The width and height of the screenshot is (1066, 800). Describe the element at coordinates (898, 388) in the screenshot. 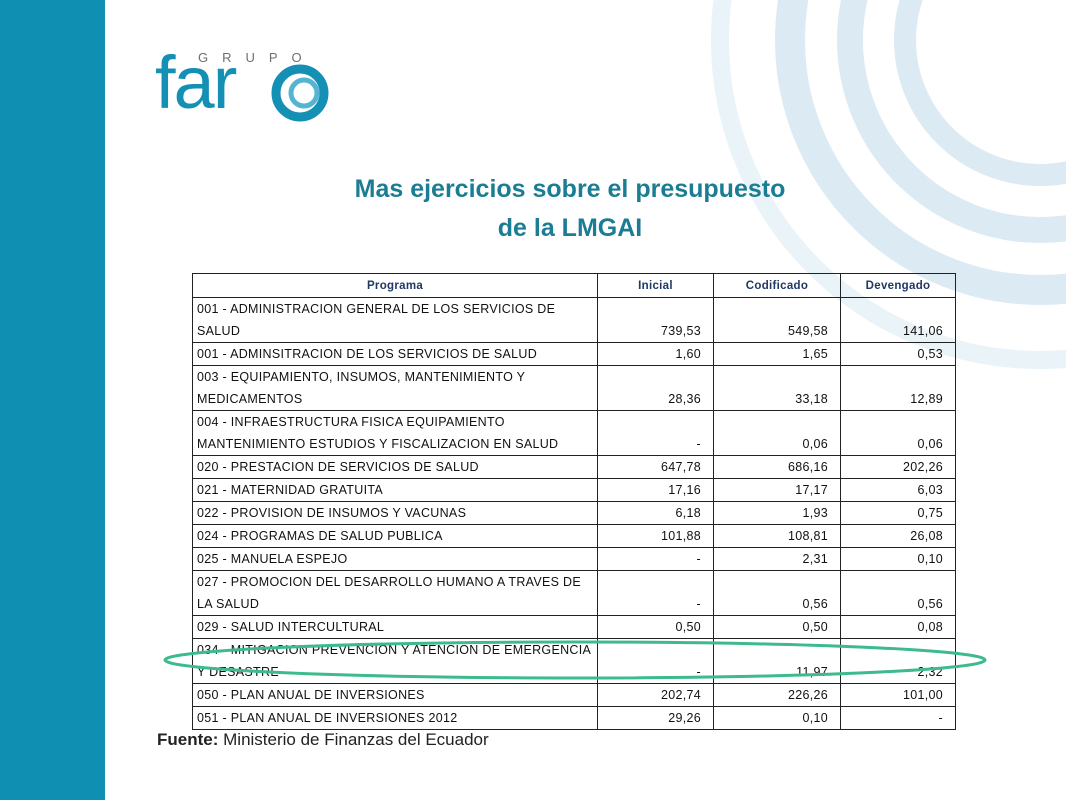

I see `value-cell: 12,89` at that location.